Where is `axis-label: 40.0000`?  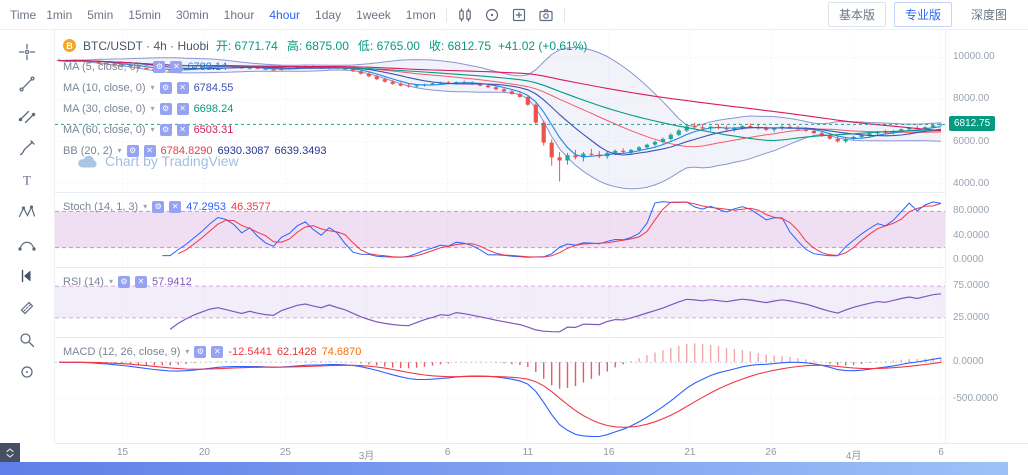
axis-label: 40.0000 is located at coordinates (971, 235).